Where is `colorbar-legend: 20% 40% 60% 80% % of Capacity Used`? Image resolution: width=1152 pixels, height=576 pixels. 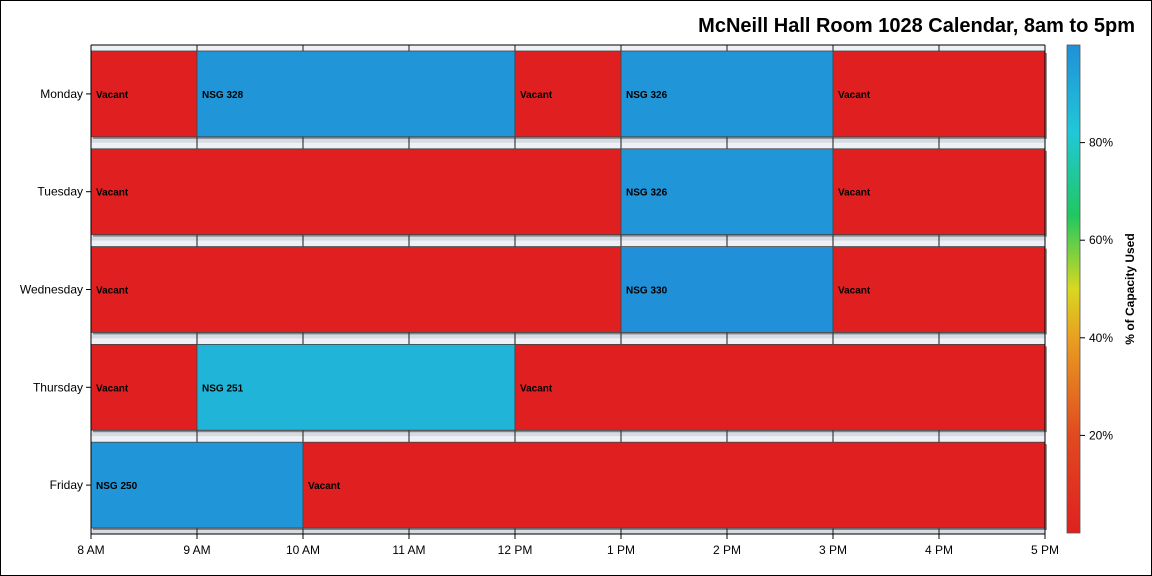
colorbar-legend: 20% 40% 60% 80% % of Capacity Used is located at coordinates (1101, 289).